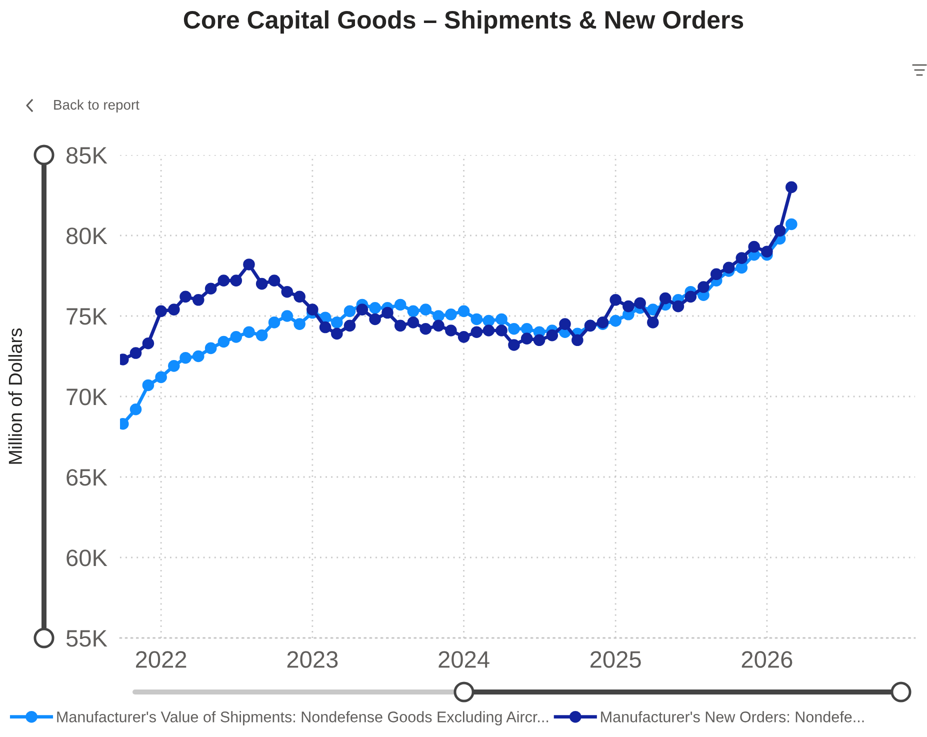  What do you see at coordinates (87, 558) in the screenshot?
I see `y-tick-label: 60K` at bounding box center [87, 558].